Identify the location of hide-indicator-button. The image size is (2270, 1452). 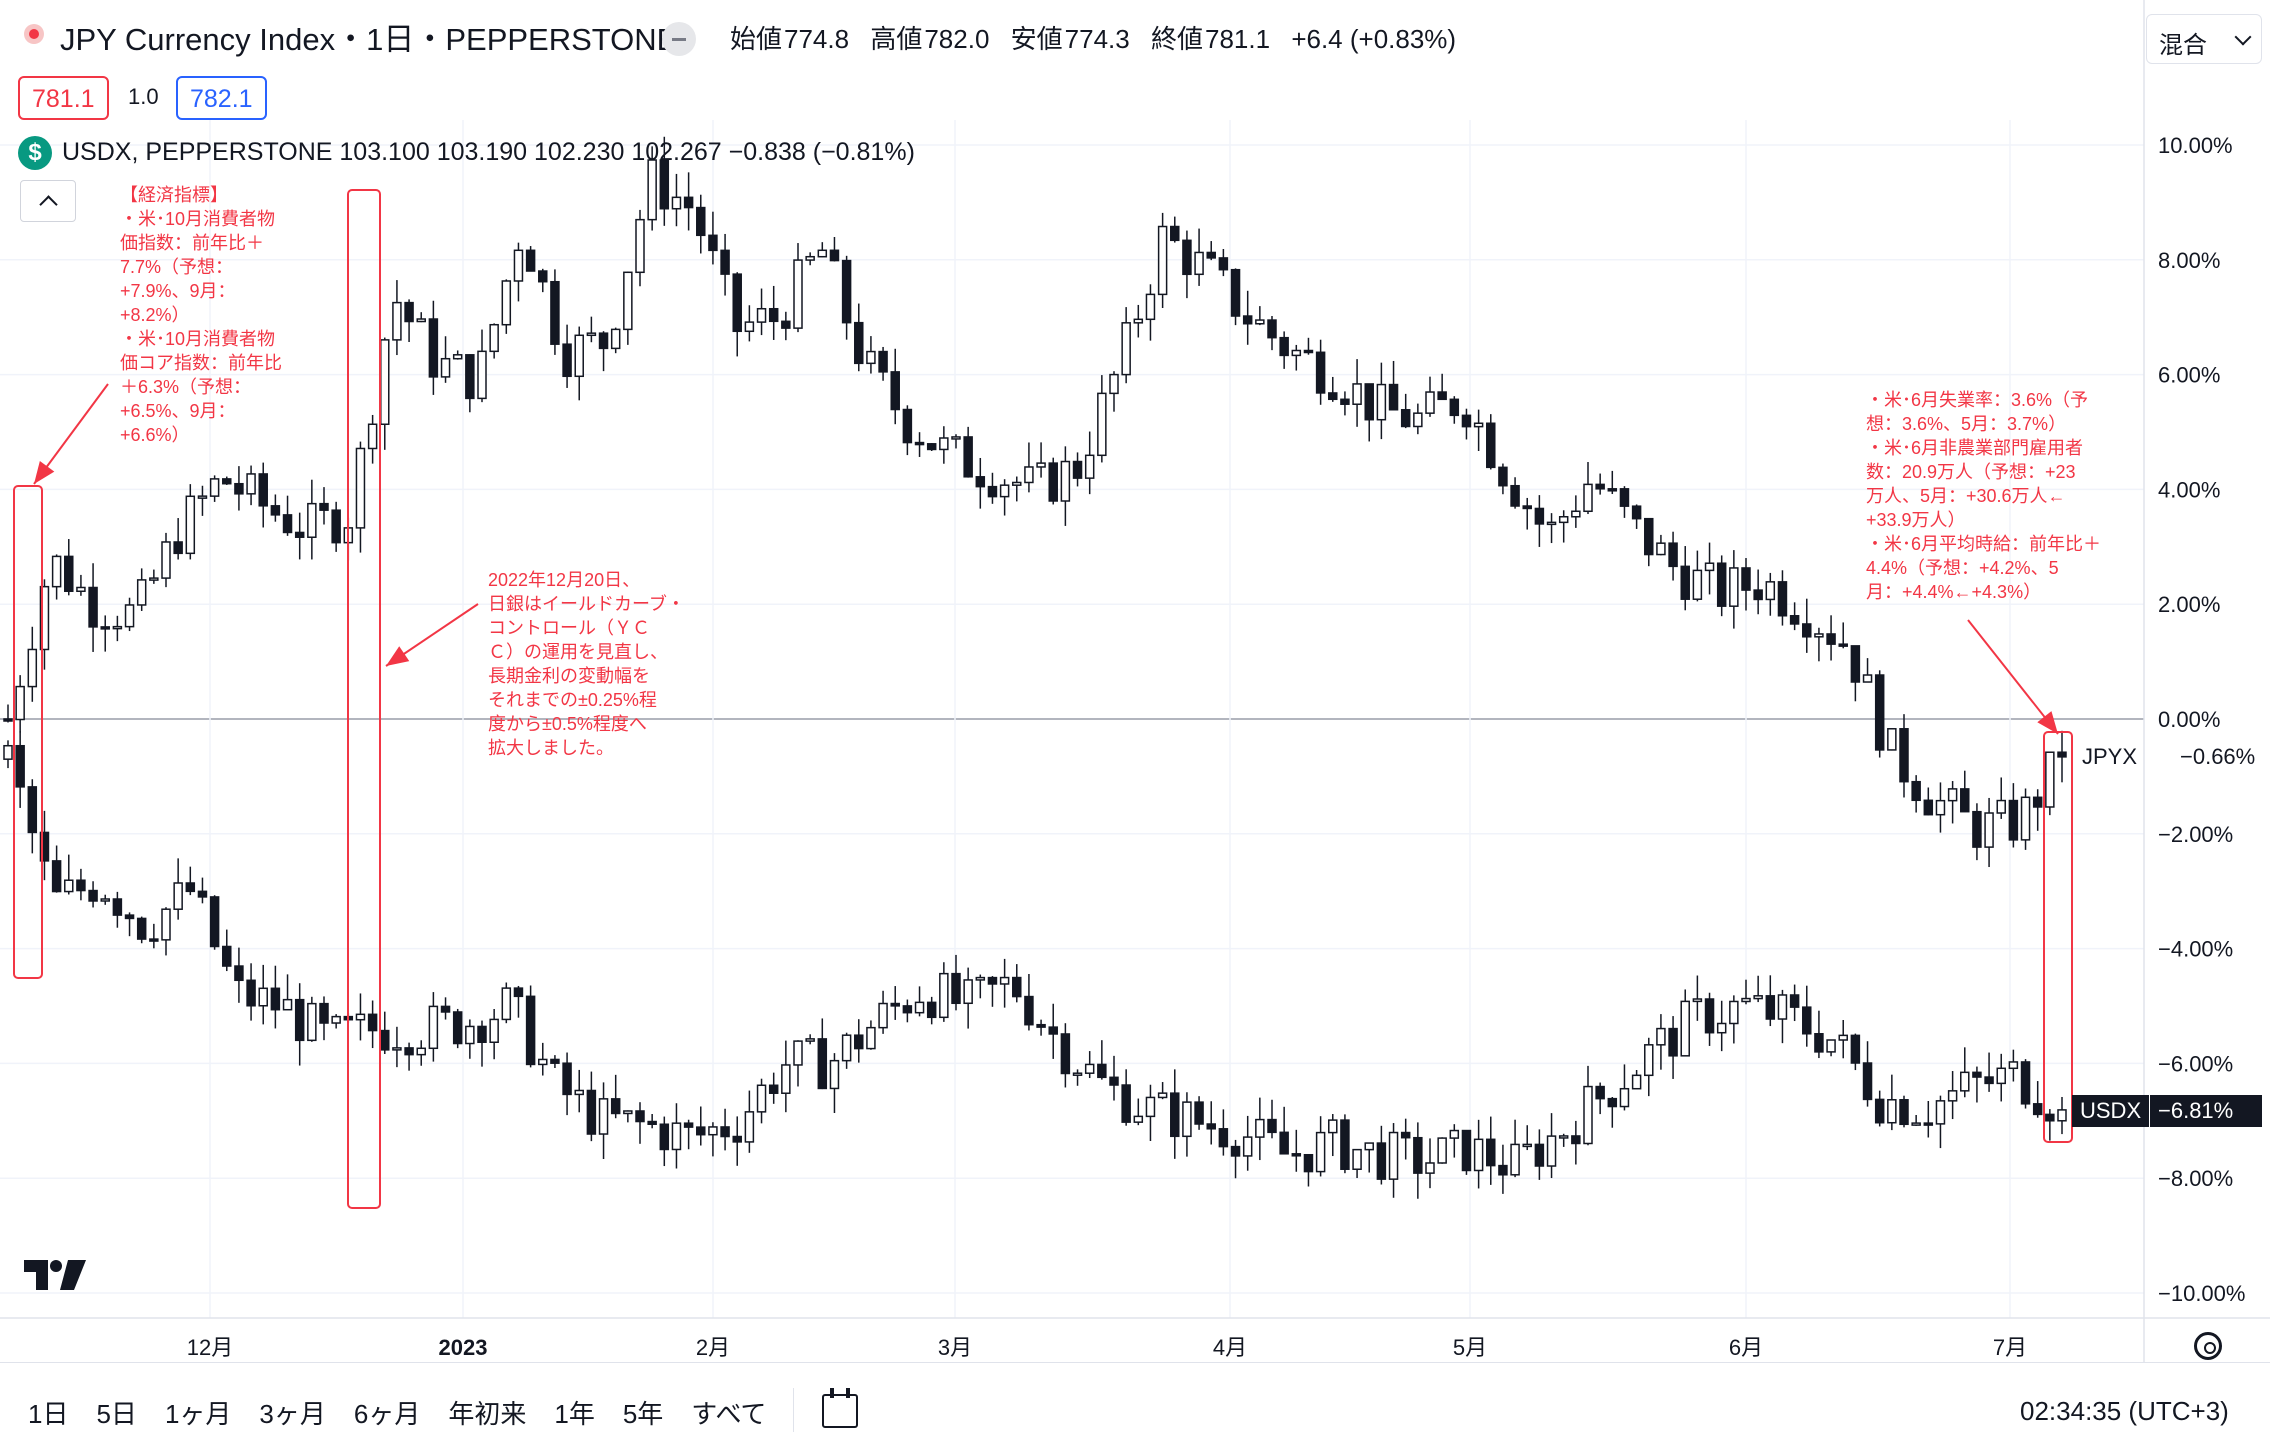
(679, 39).